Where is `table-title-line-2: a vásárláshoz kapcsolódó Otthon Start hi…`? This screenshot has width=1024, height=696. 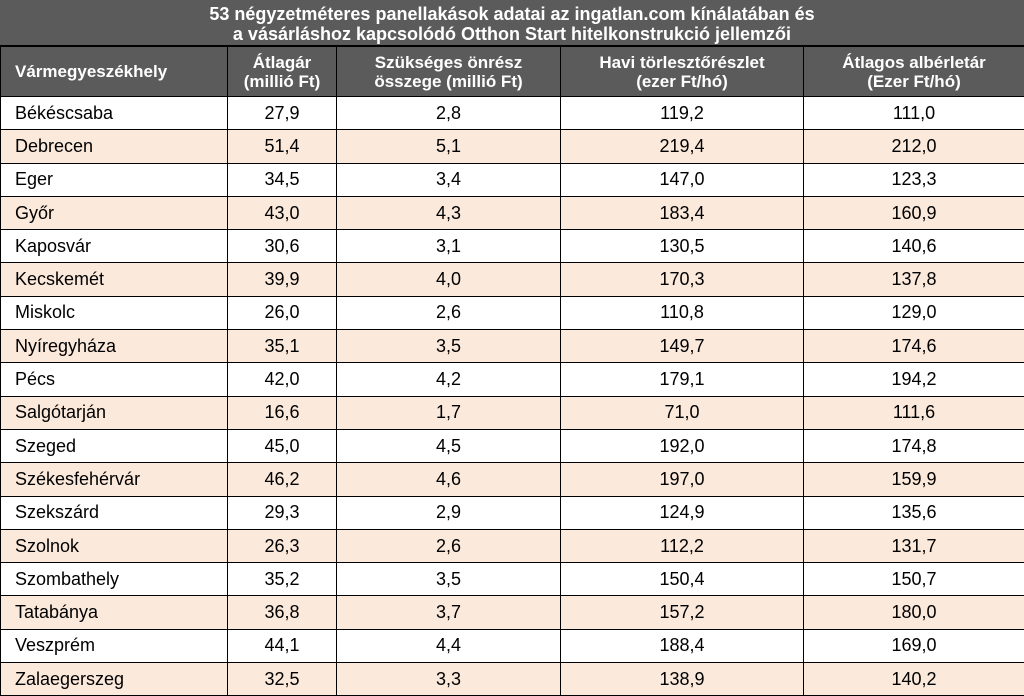
table-title-line-2: a vásárláshoz kapcsolódó Otthon Start hi… is located at coordinates (512, 34).